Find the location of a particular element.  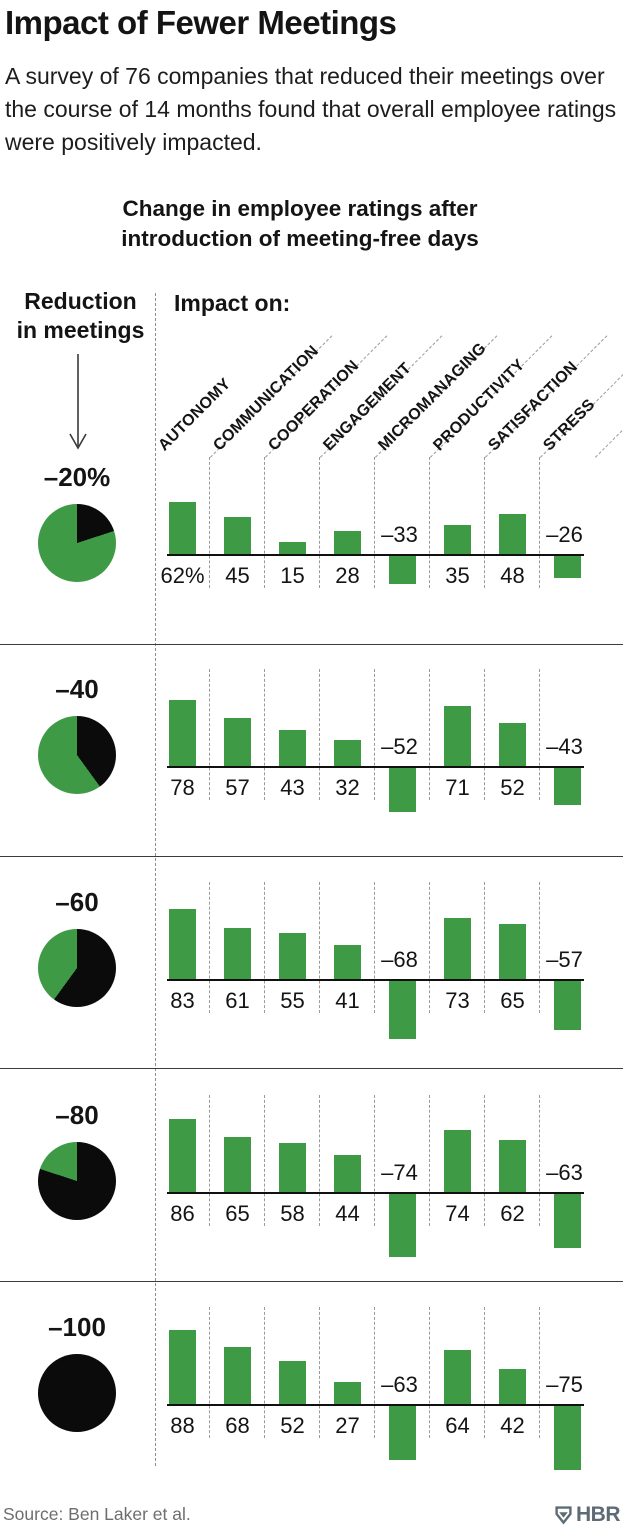

bar-value-label: 57 is located at coordinates (237, 787).